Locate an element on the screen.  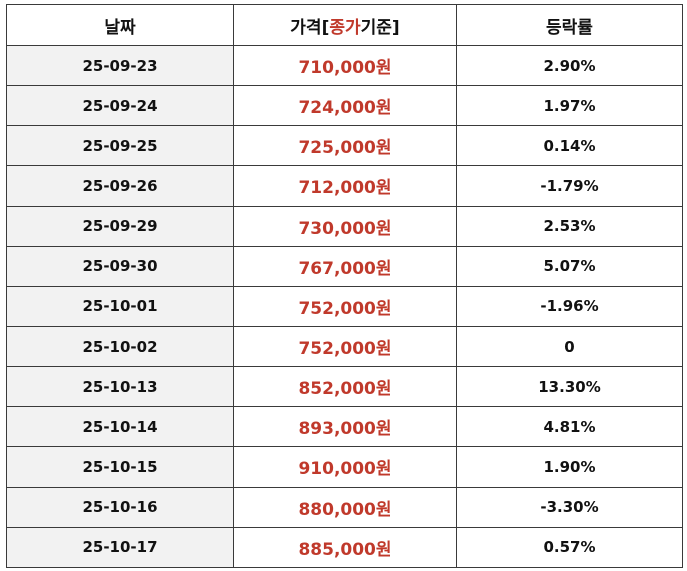
price-cell: 767,000원 is located at coordinates (345, 266).